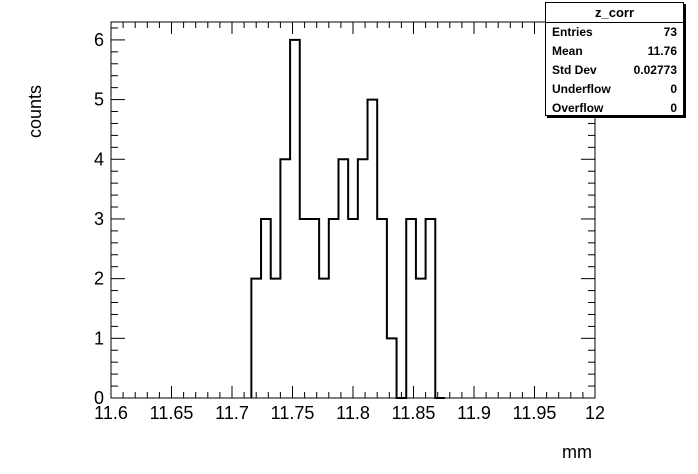 Image resolution: width=698 pixels, height=474 pixels. What do you see at coordinates (670, 32) in the screenshot?
I see `stats-value: 73` at bounding box center [670, 32].